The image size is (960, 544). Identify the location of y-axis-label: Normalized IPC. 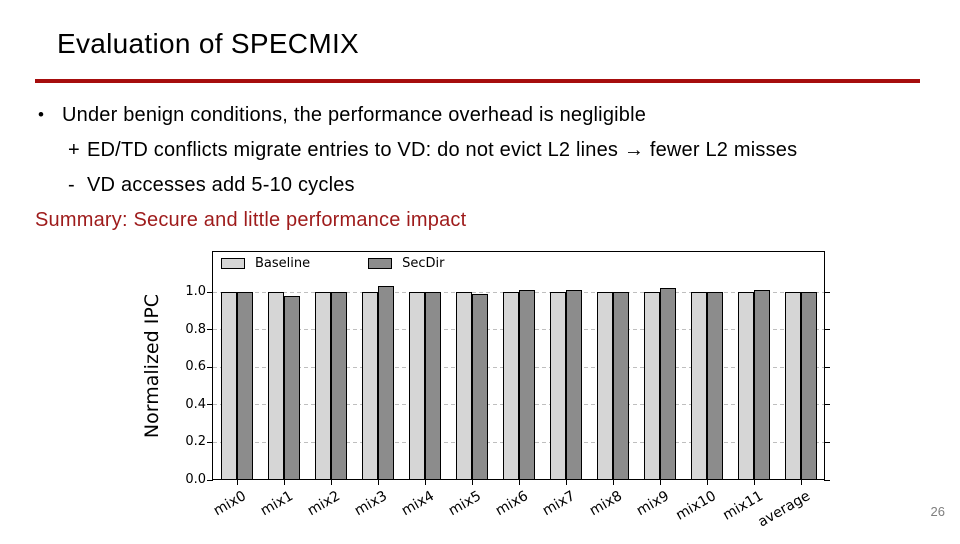
(152, 366).